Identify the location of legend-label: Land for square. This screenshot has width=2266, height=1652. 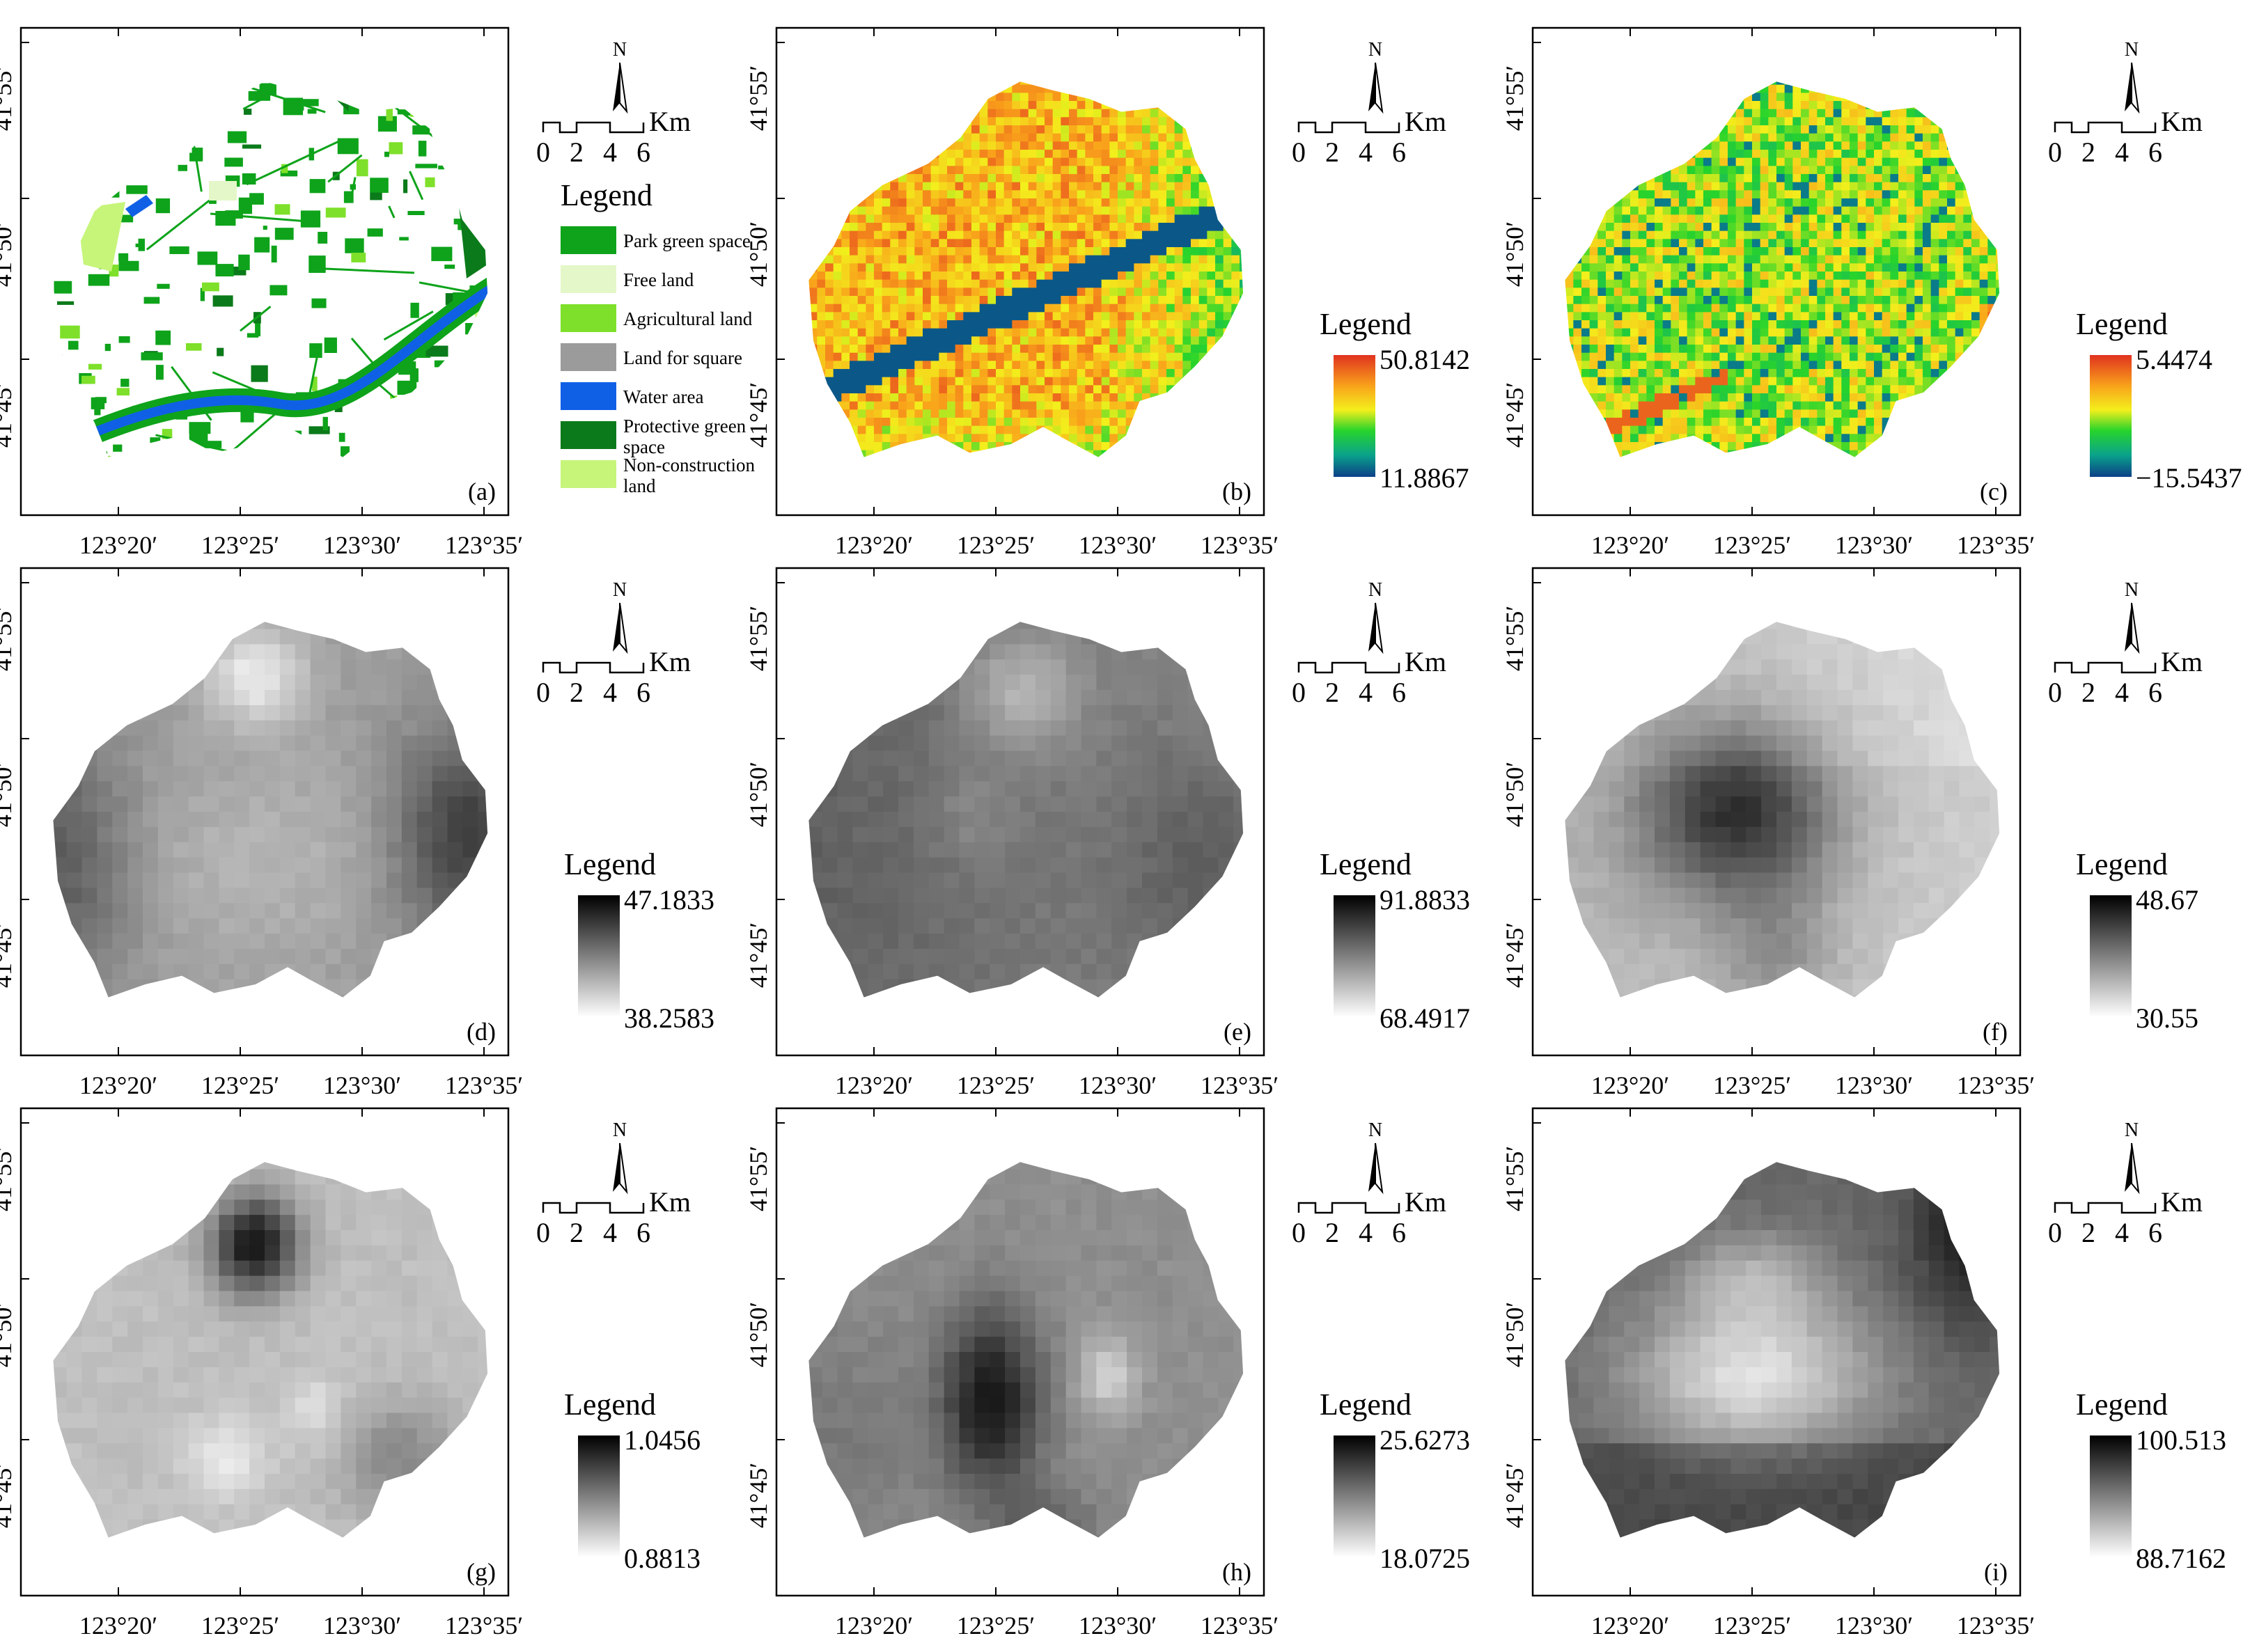
(682, 358).